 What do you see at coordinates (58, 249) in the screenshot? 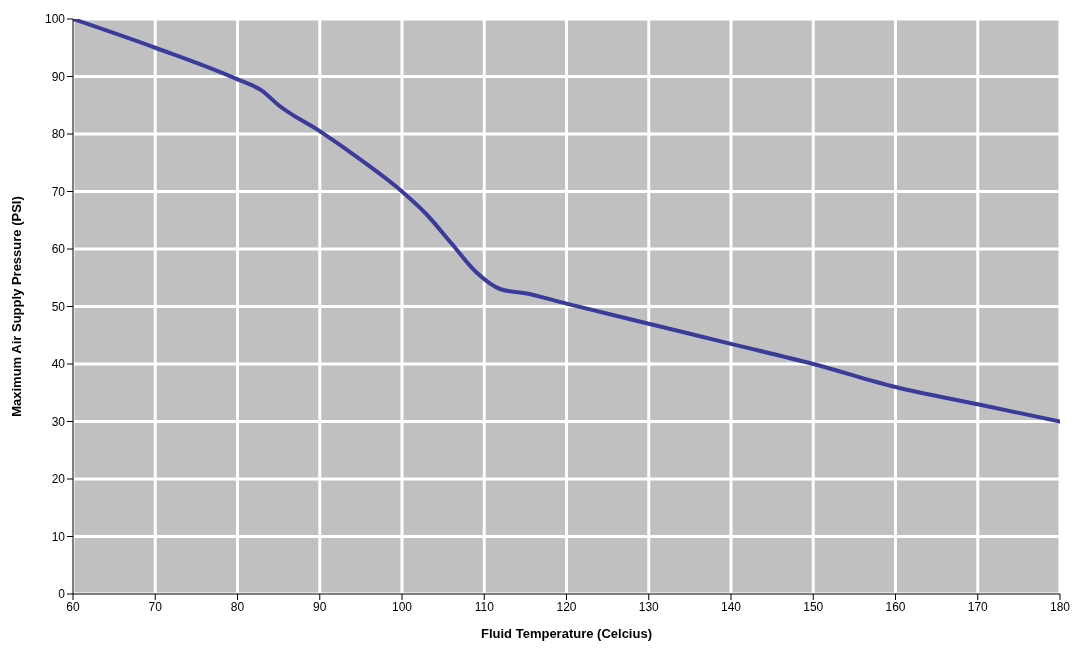
I see `y-tick-label: 60` at bounding box center [58, 249].